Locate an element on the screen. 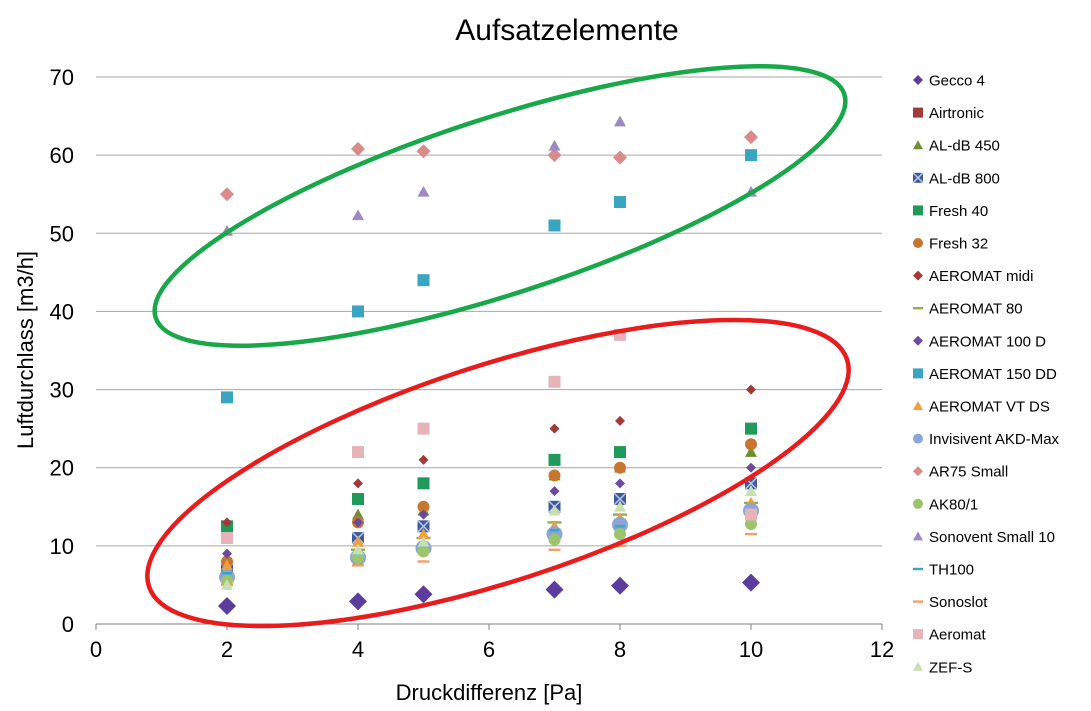 Image resolution: width=1091 pixels, height=711 pixels. legend-label: Aeromat is located at coordinates (958, 635).